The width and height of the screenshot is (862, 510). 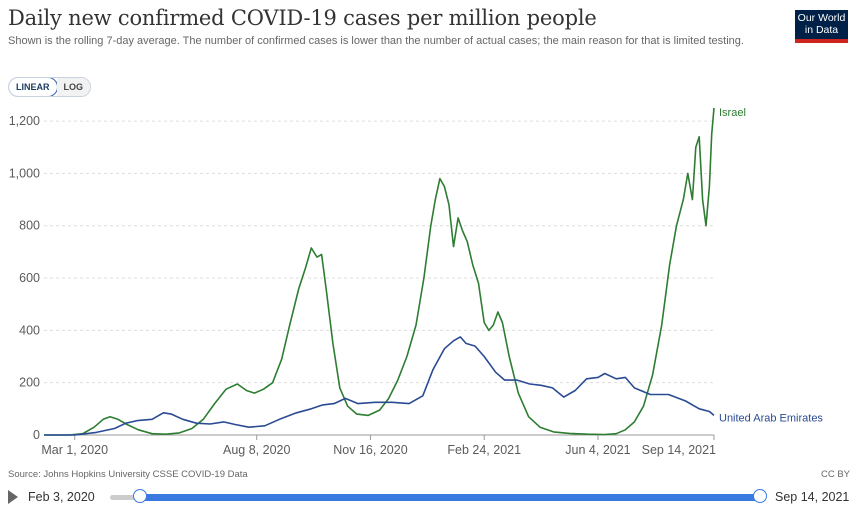 What do you see at coordinates (835, 474) in the screenshot?
I see `license-note: CC BY` at bounding box center [835, 474].